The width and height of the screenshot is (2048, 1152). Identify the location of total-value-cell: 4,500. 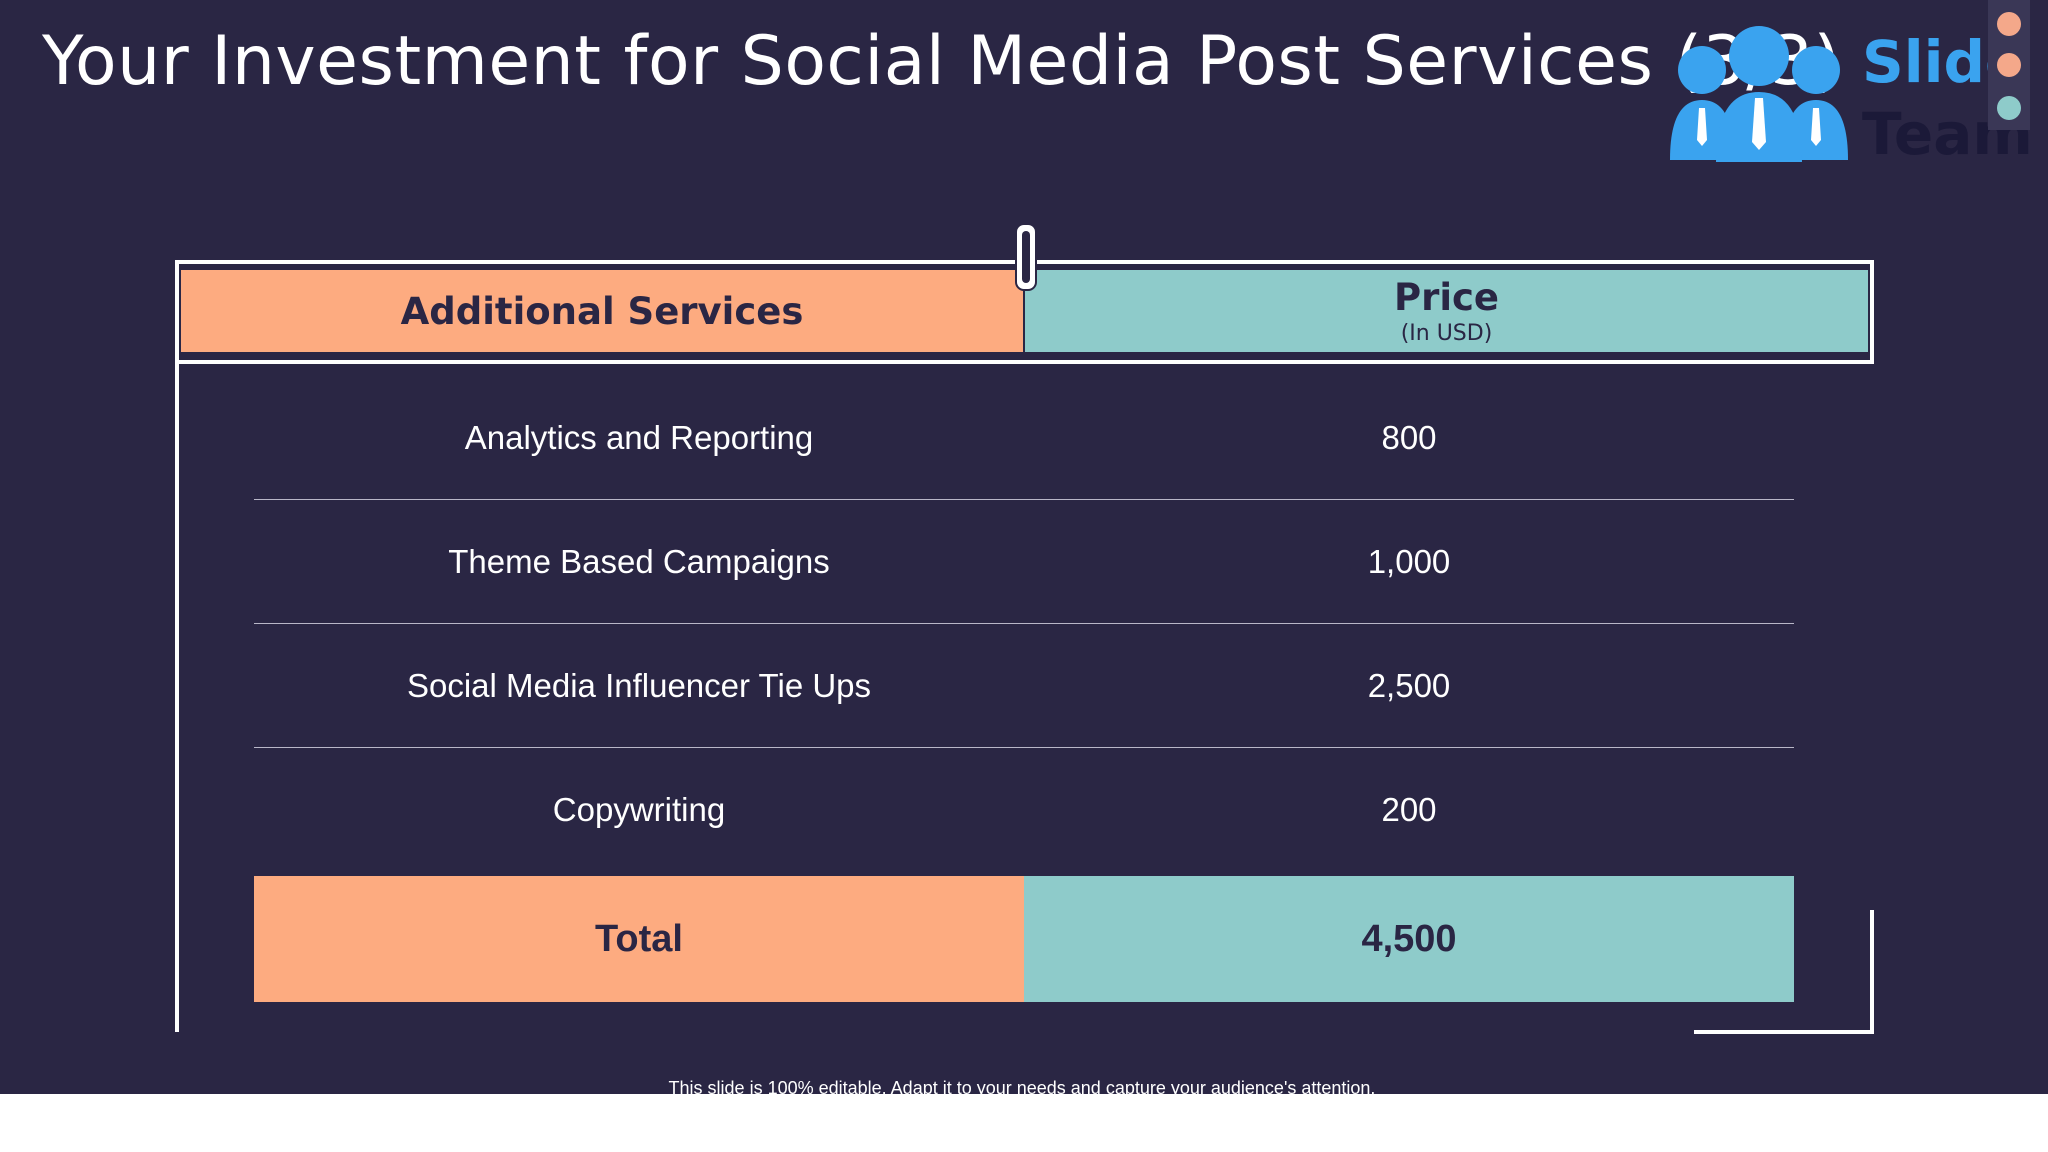
(1409, 939).